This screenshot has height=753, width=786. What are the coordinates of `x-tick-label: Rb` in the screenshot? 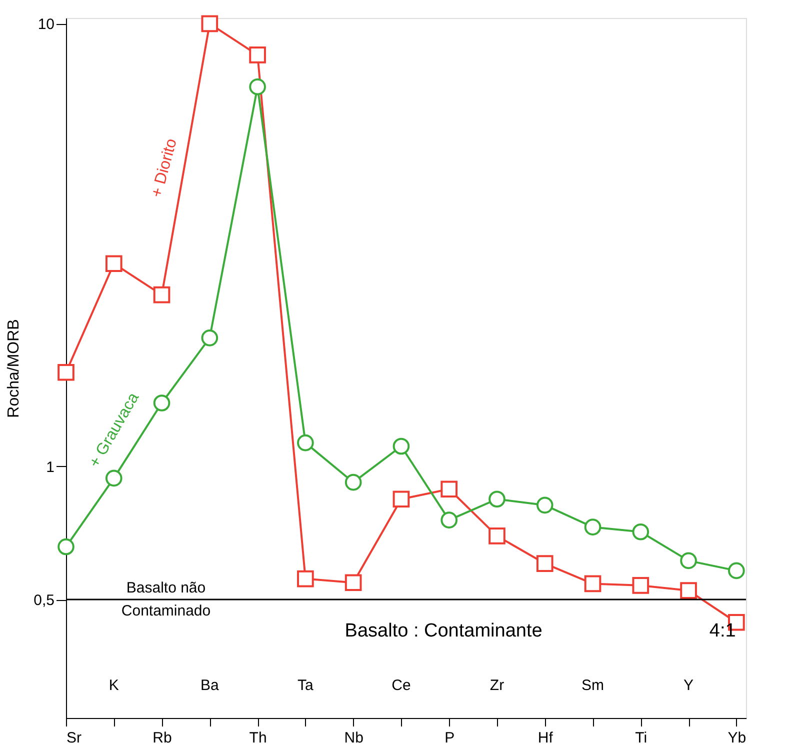 It's located at (162, 738).